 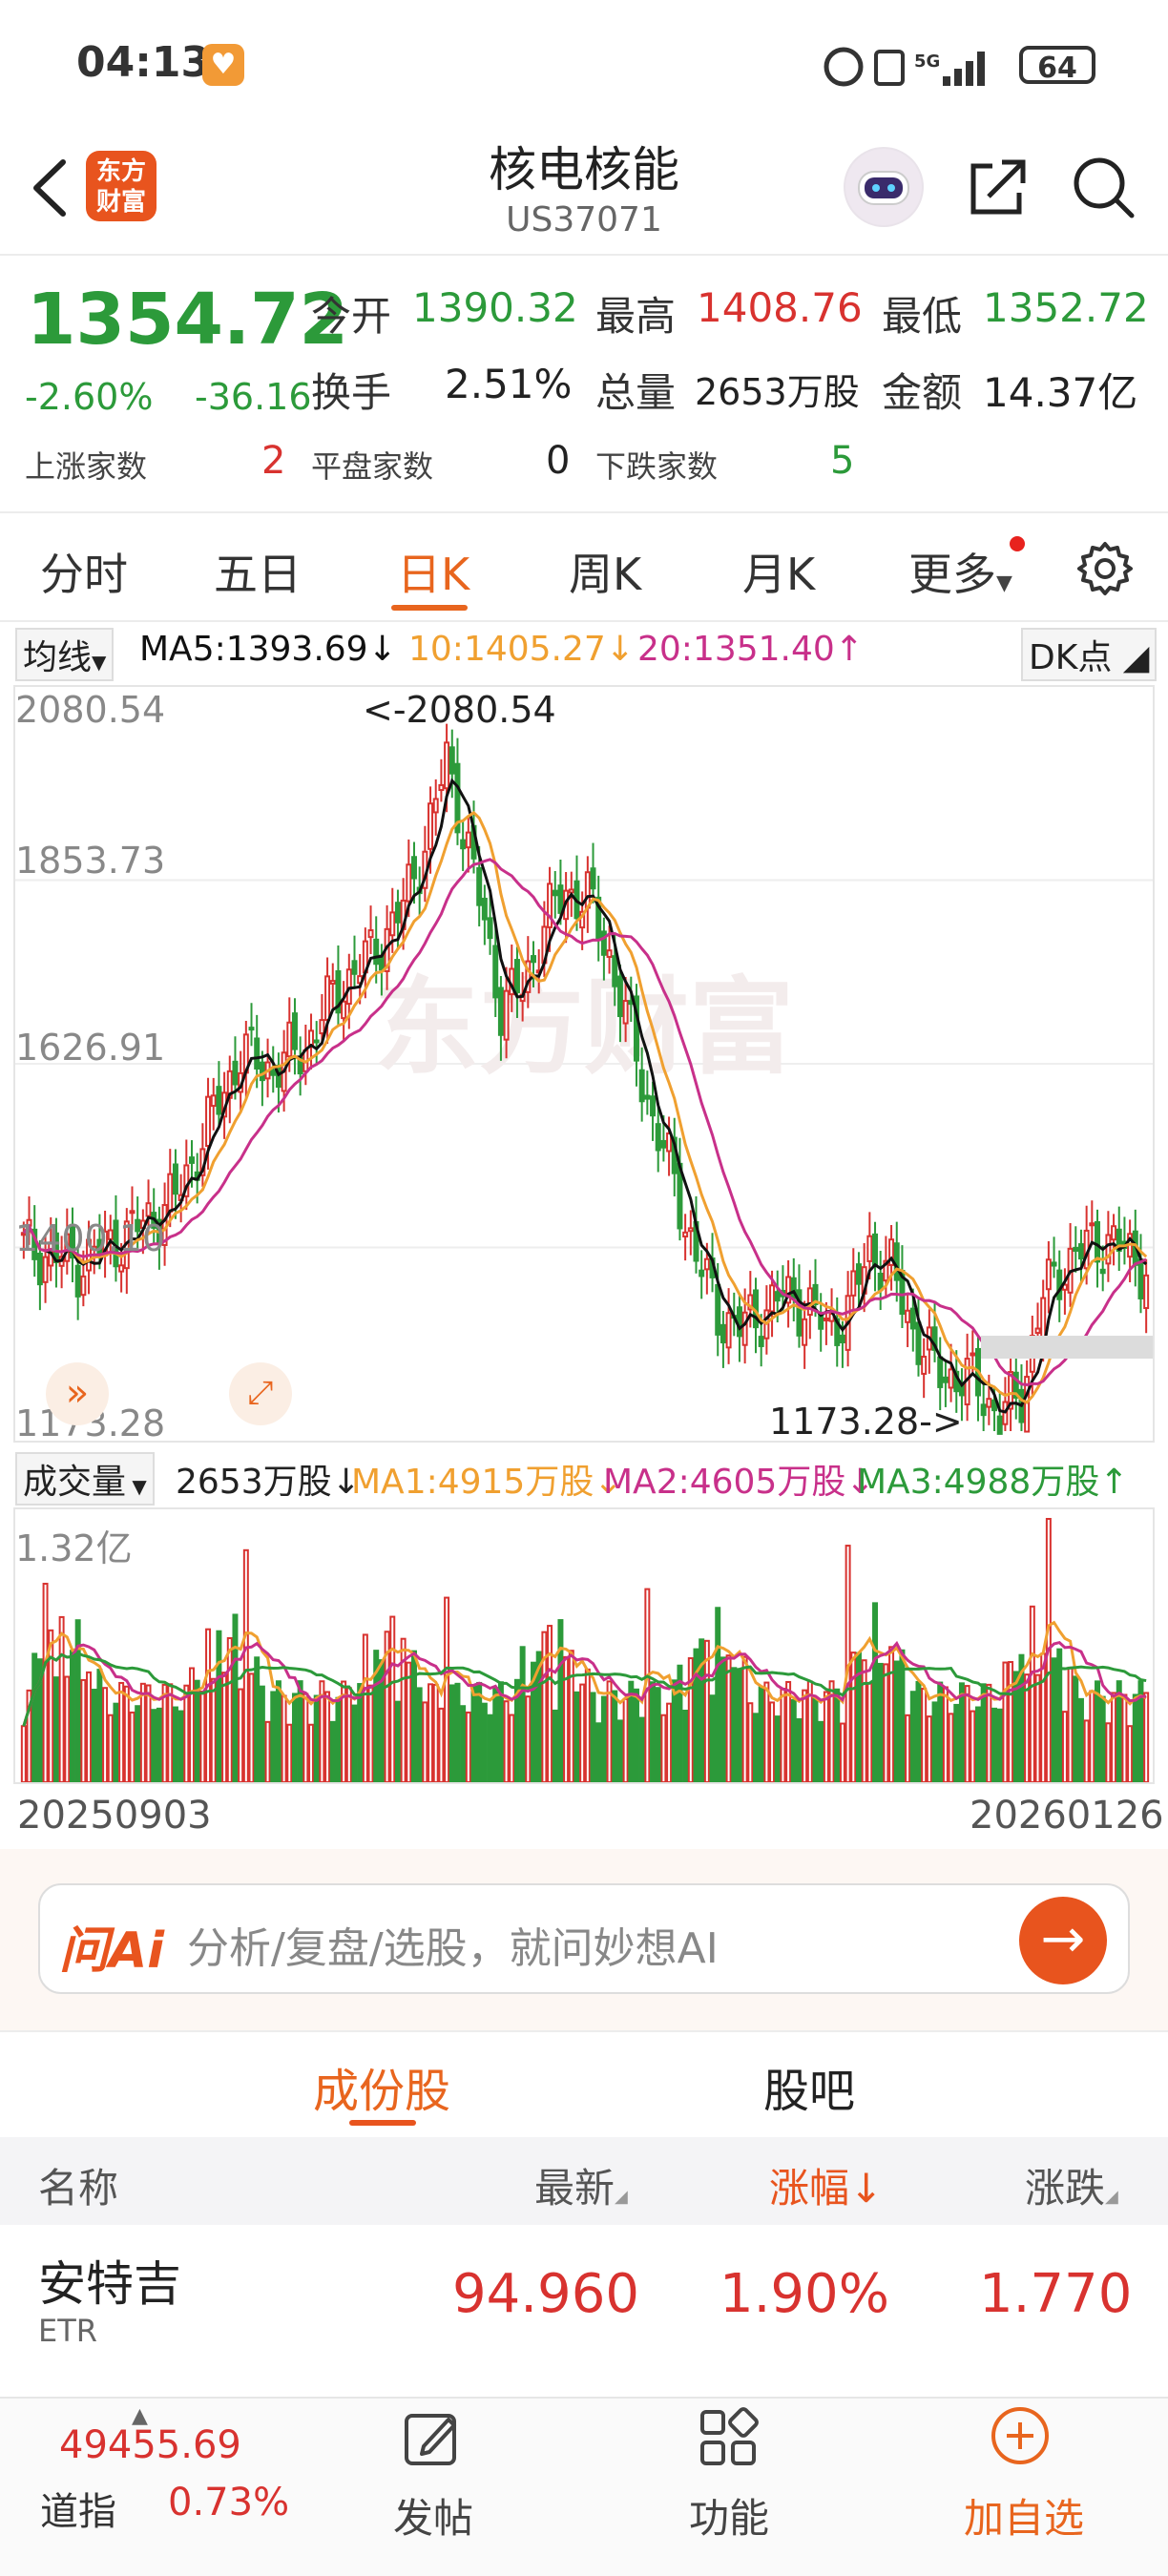 I want to click on col-last-label: 最新, so click(x=575, y=2188).